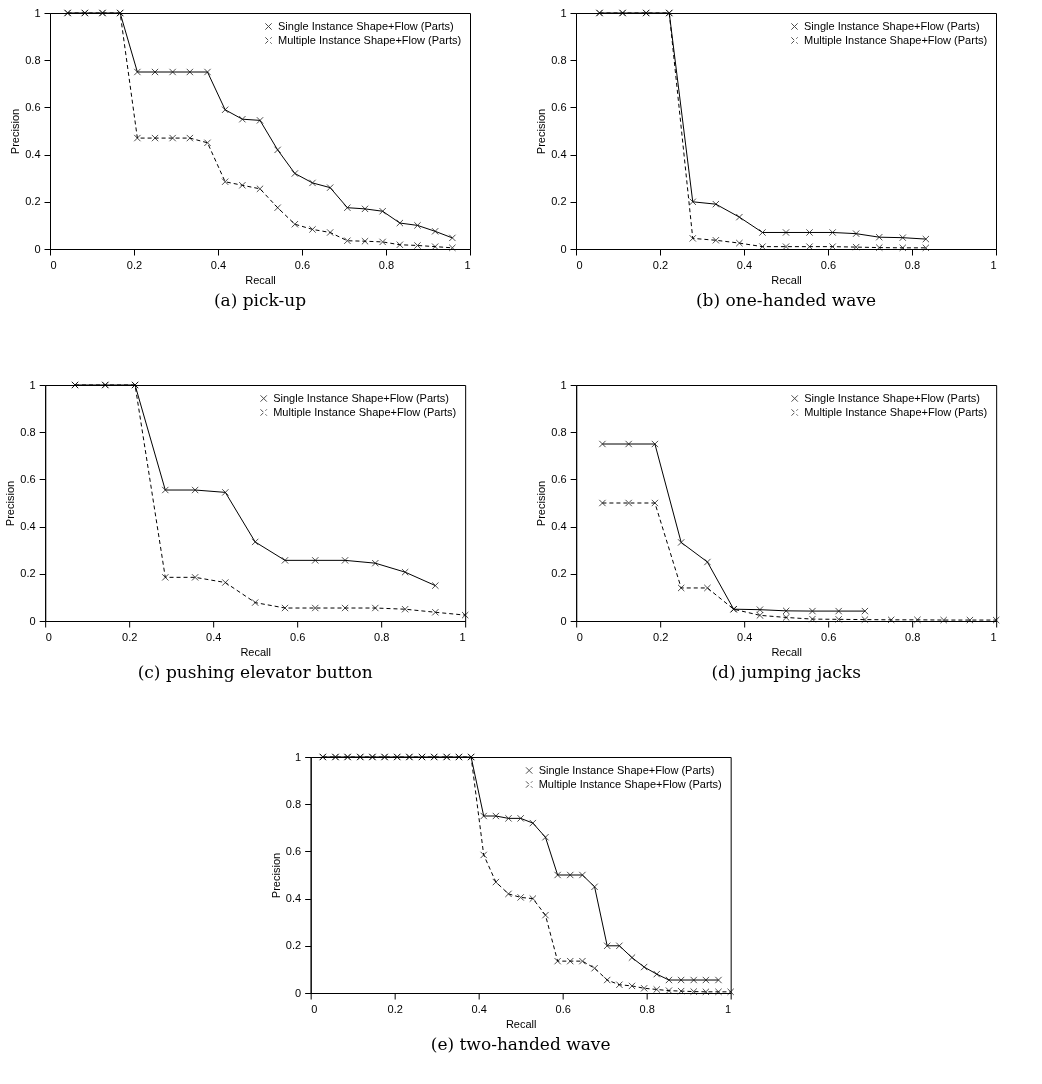 The image size is (1042, 1084). I want to click on text: (c) pushing elevator button, so click(255, 672).